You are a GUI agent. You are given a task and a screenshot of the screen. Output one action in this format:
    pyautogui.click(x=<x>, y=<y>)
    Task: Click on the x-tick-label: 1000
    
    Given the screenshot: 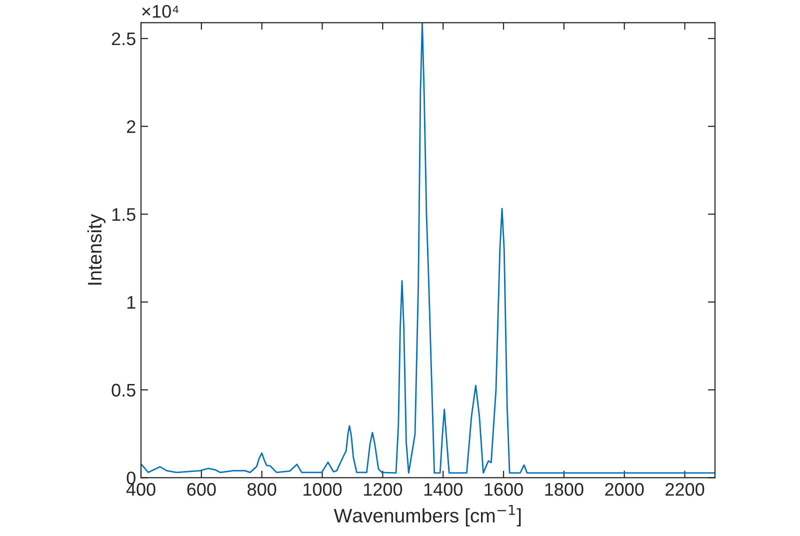 What is the action you would take?
    pyautogui.click(x=323, y=489)
    